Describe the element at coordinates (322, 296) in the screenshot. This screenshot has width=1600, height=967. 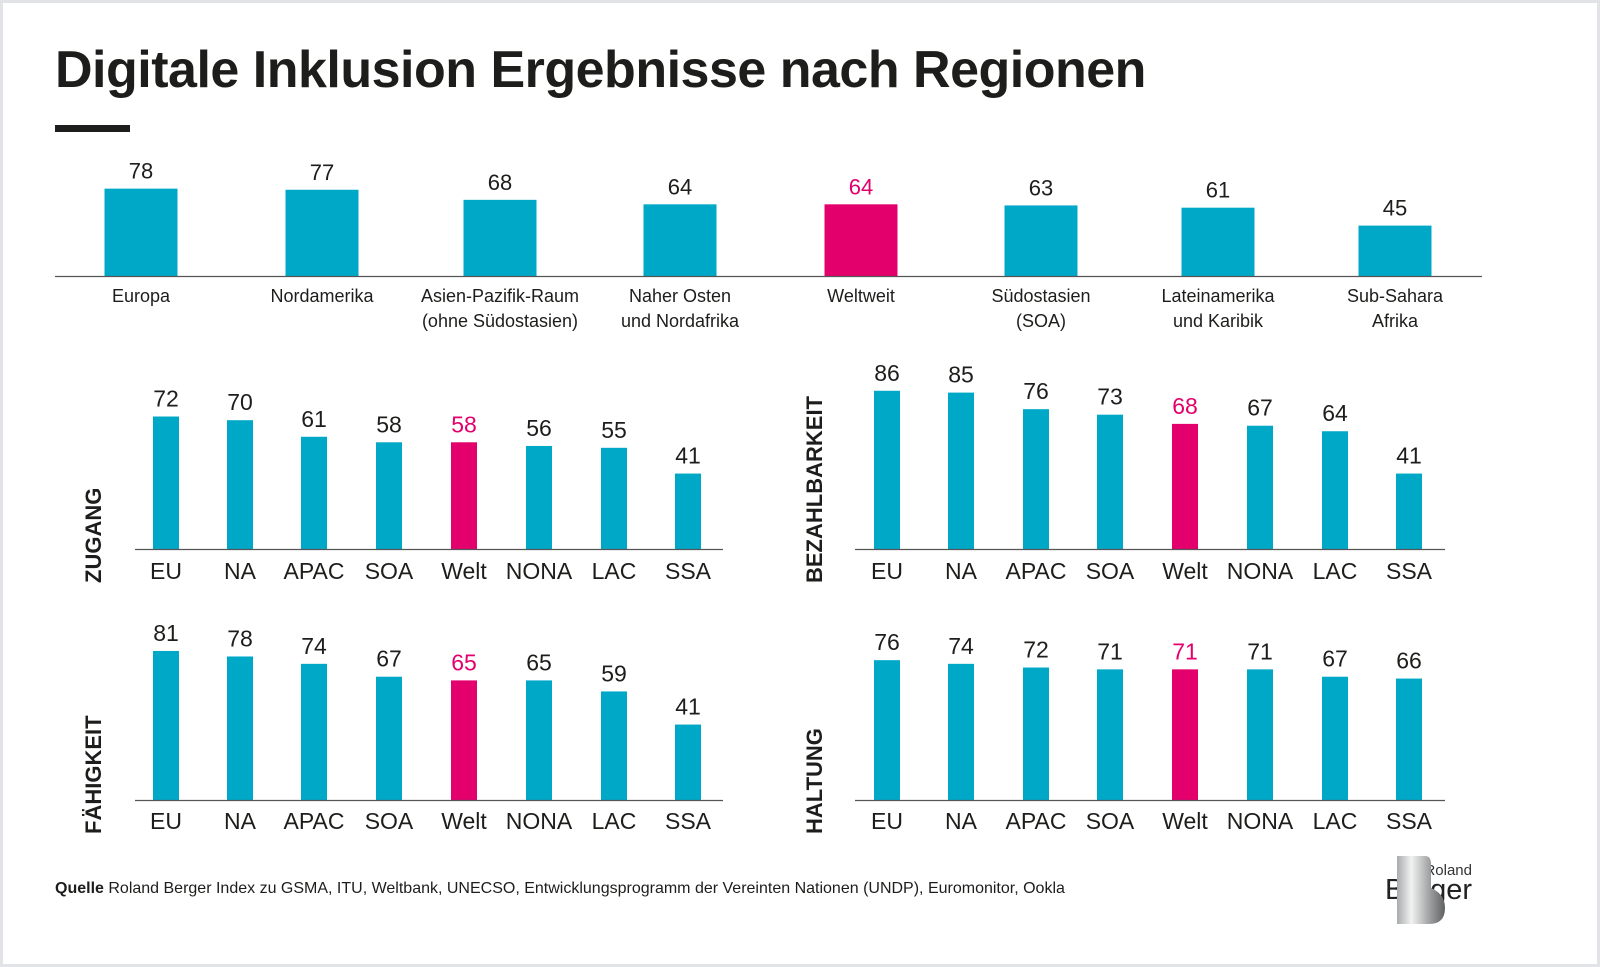
I see `category-label: Nordamerika` at that location.